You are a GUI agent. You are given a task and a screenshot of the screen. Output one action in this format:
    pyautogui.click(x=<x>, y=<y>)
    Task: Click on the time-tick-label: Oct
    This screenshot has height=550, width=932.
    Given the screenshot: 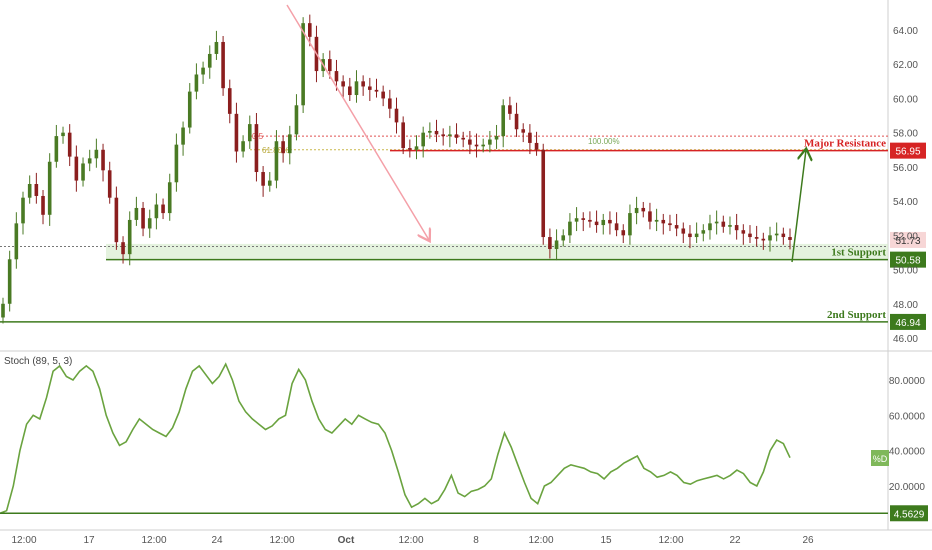 What is the action you would take?
    pyautogui.click(x=346, y=540)
    